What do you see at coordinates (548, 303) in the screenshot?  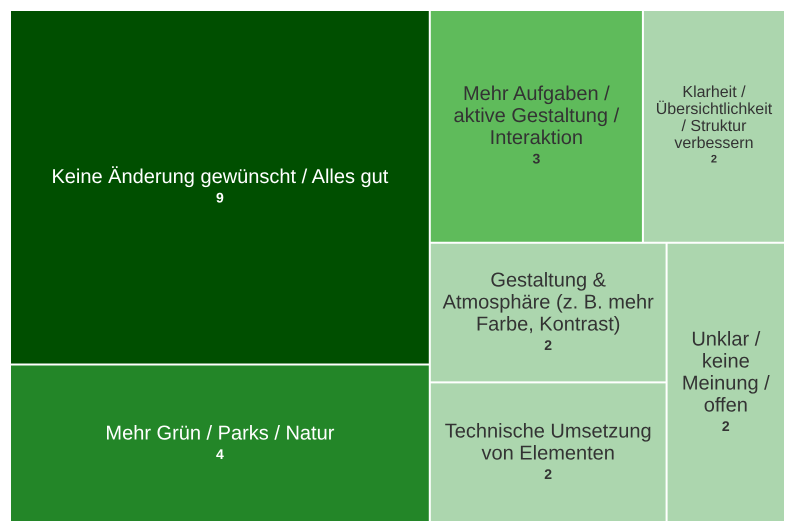 I see `category-label: Gestaltung & Atmosphäre (z. B. mehr Farbe, Kontrast)` at bounding box center [548, 303].